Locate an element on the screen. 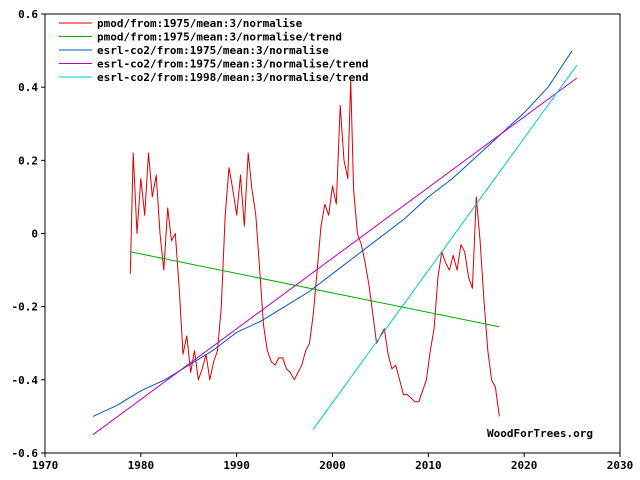 This screenshot has height=480, width=640. x-tick-label: 2030 is located at coordinates (620, 465).